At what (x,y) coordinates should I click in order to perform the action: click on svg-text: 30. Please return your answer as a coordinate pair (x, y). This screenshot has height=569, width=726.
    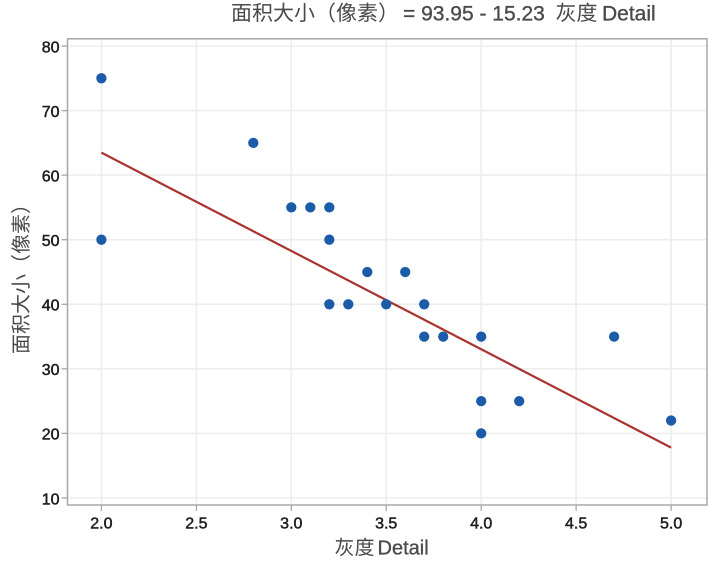
    Looking at the image, I should click on (51, 370).